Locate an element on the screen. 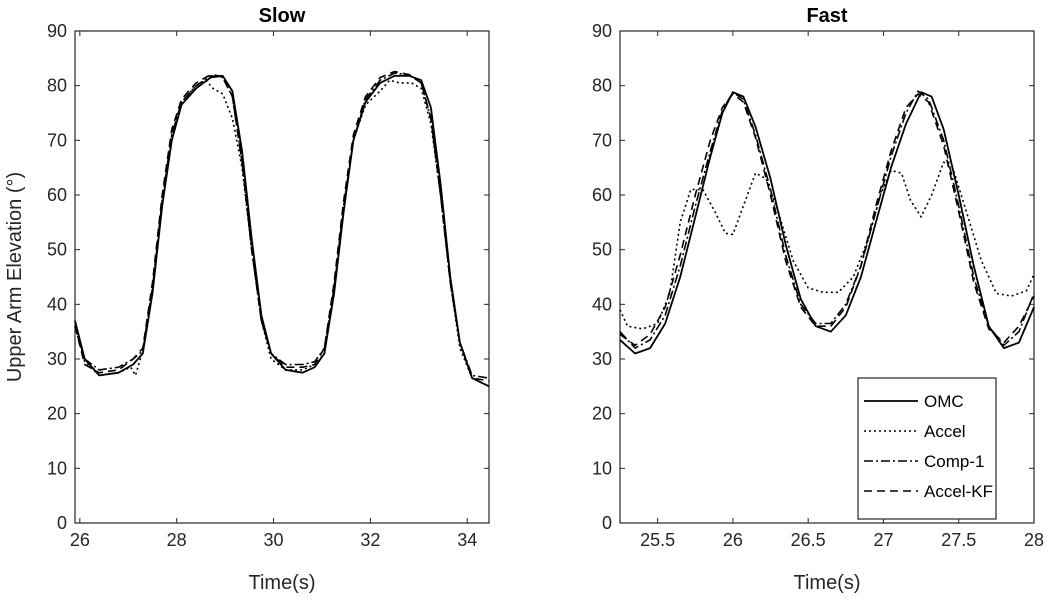 The image size is (1050, 601). x-tick-label: 30 is located at coordinates (274, 540).